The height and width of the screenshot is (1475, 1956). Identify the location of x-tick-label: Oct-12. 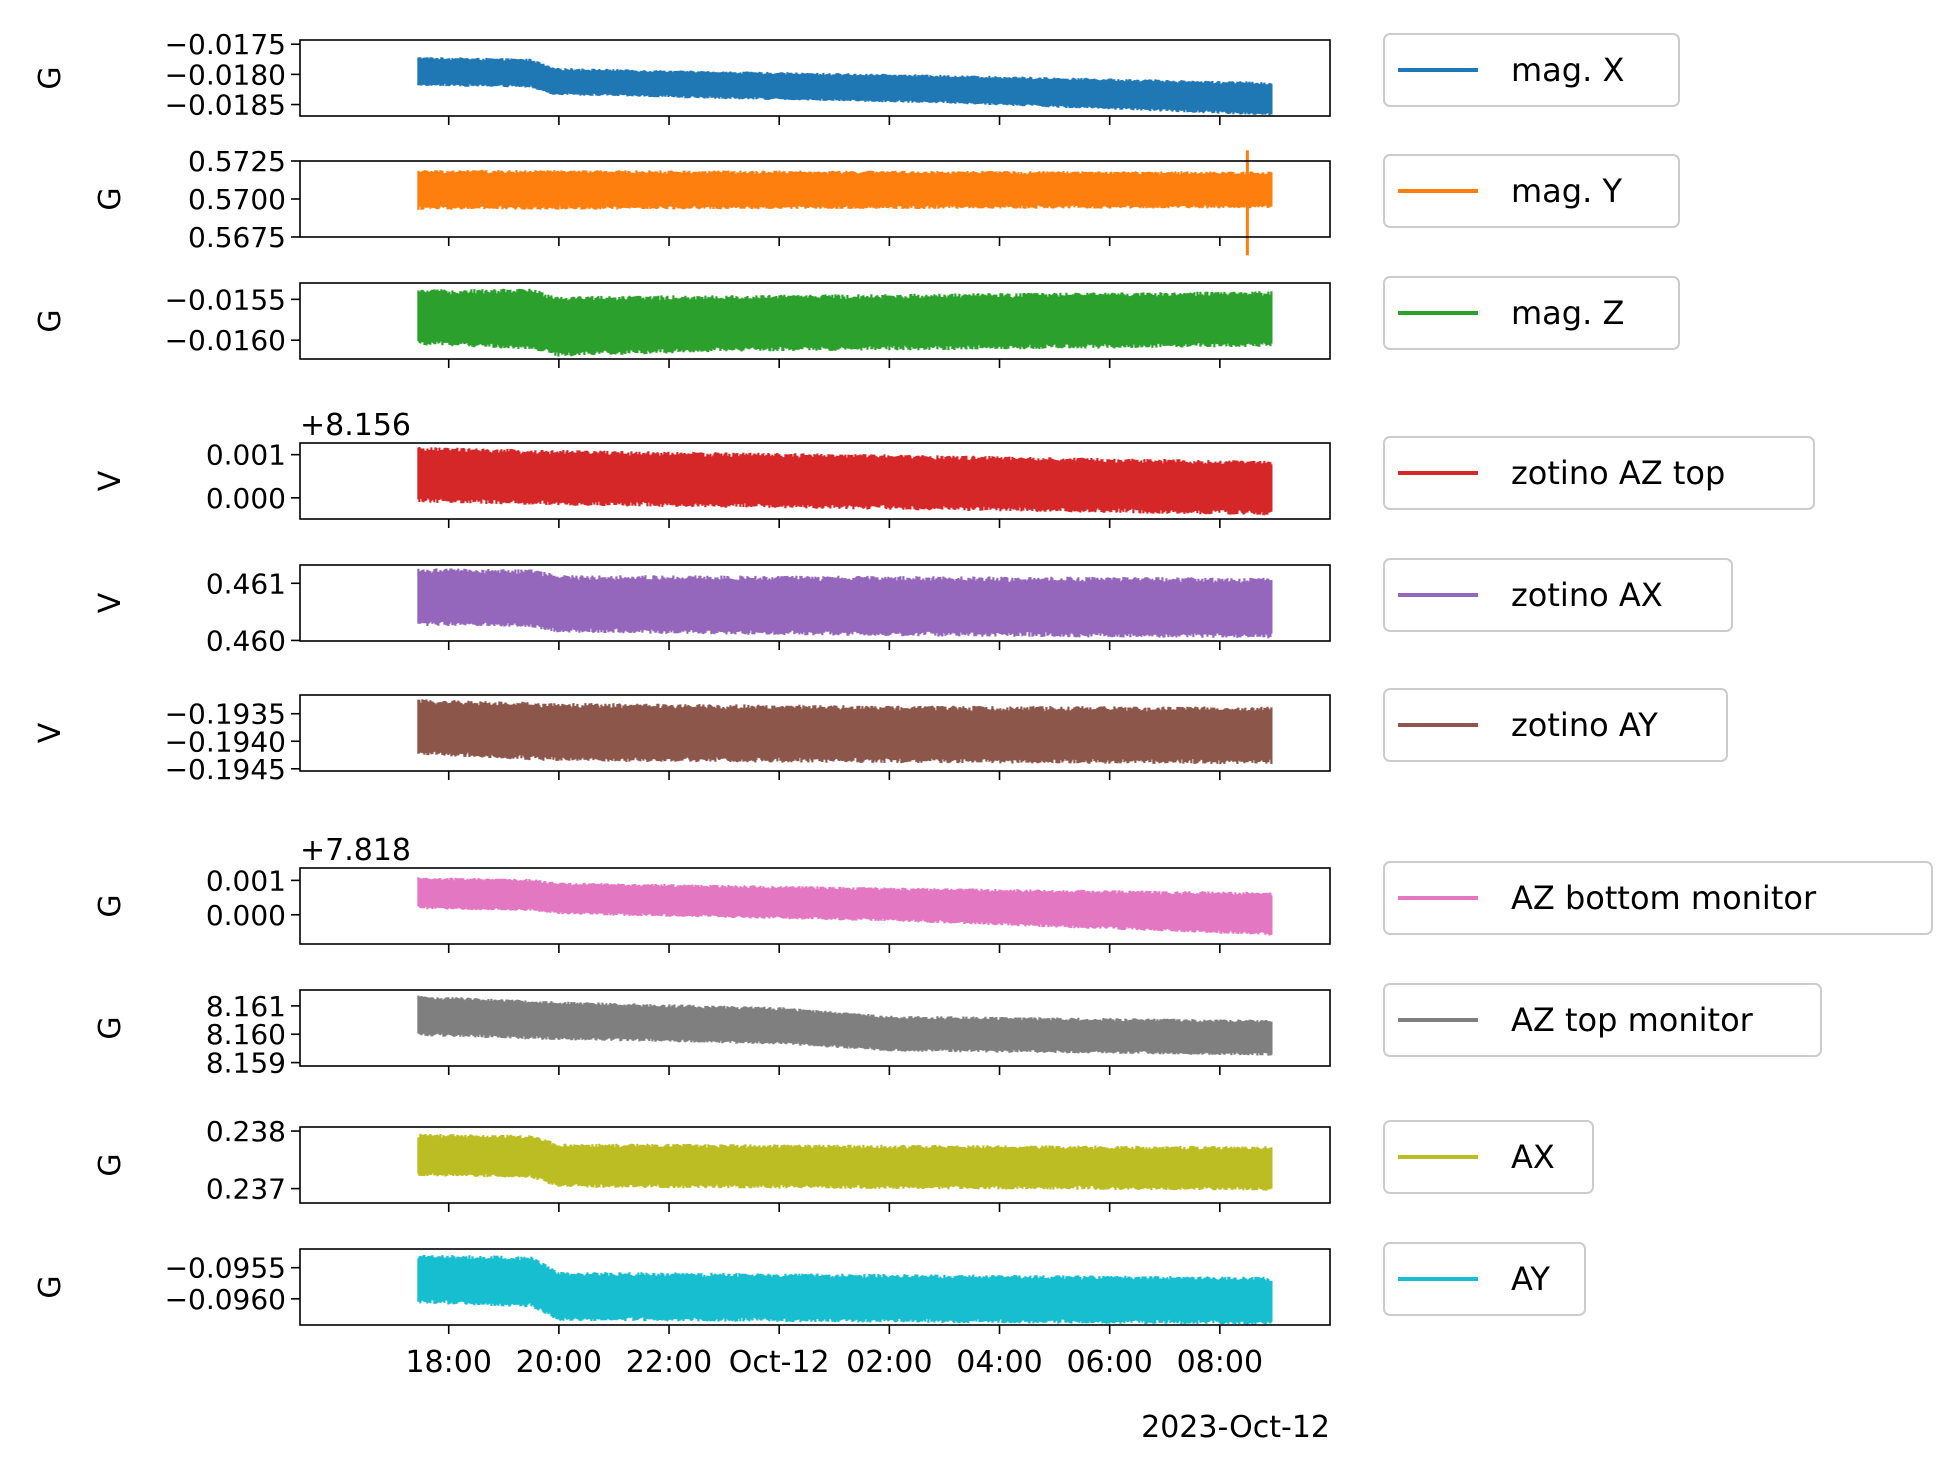
(779, 1362).